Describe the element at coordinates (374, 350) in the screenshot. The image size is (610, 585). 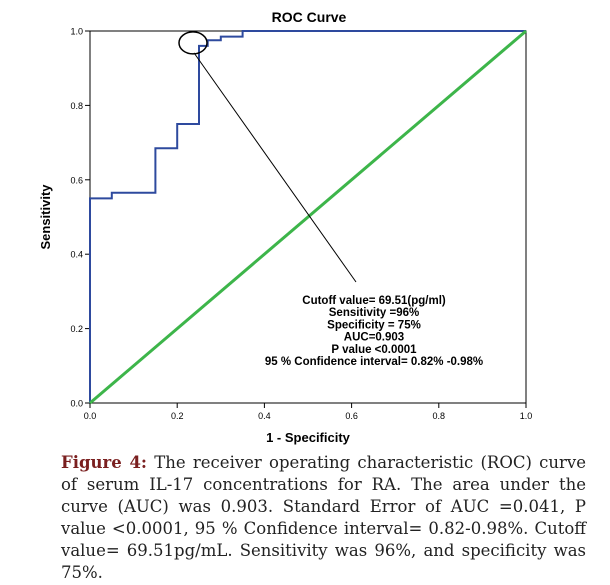
I see `annotation-line: P value <0.0001` at that location.